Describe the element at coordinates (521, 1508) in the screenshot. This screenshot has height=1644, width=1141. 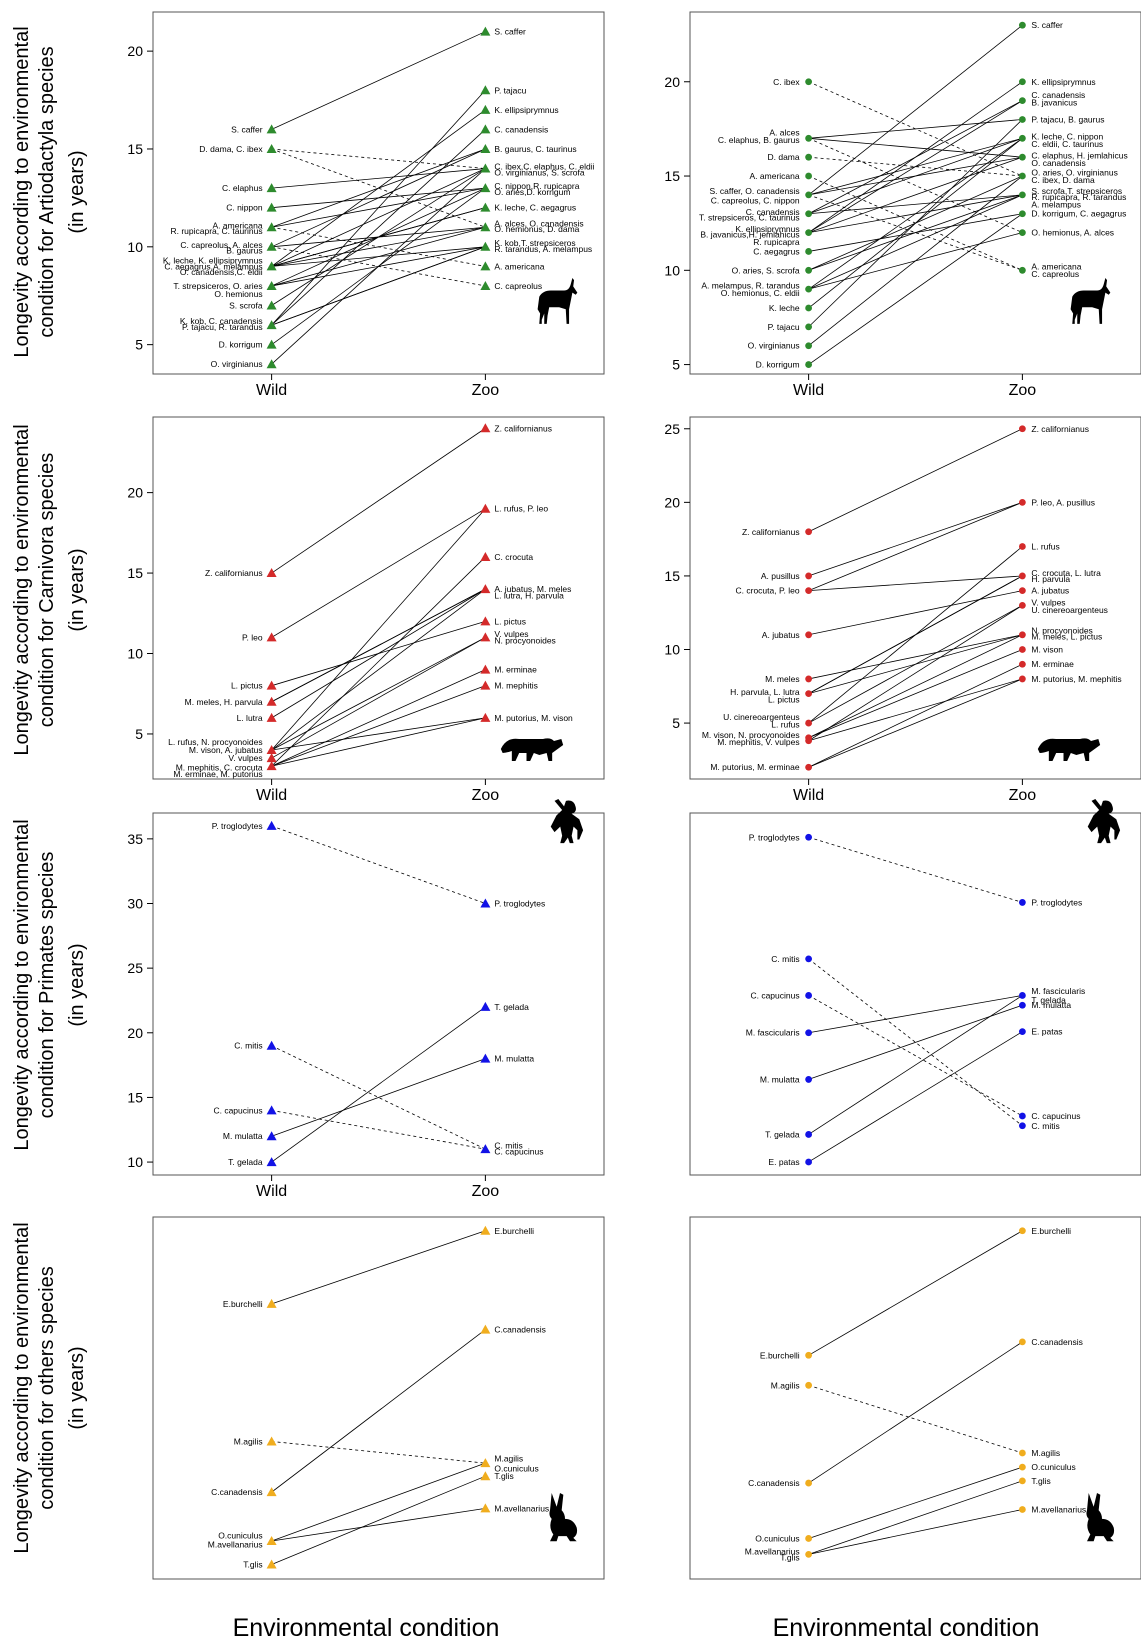
I see `zoo-species-label: M.avellanarius` at that location.